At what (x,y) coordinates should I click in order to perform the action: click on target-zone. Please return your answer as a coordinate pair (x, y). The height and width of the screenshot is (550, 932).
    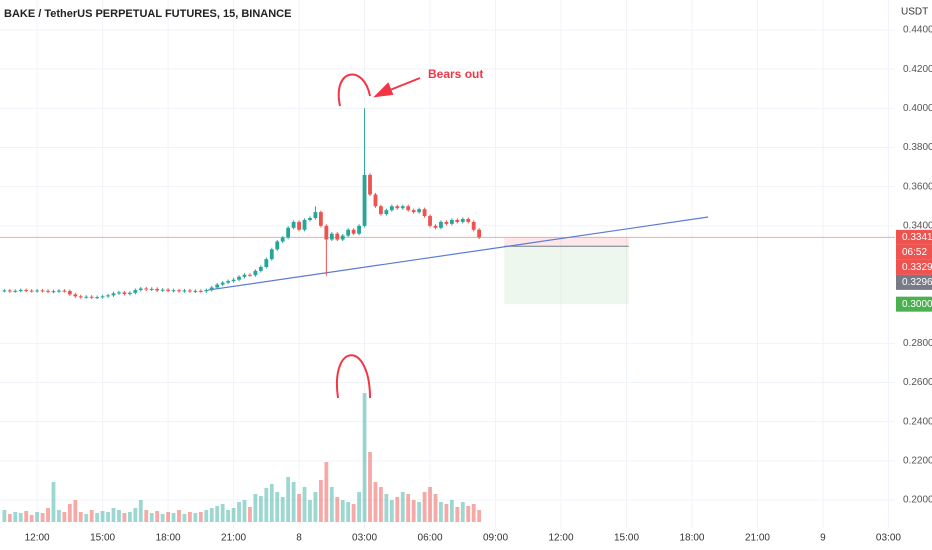
    Looking at the image, I should click on (566, 275).